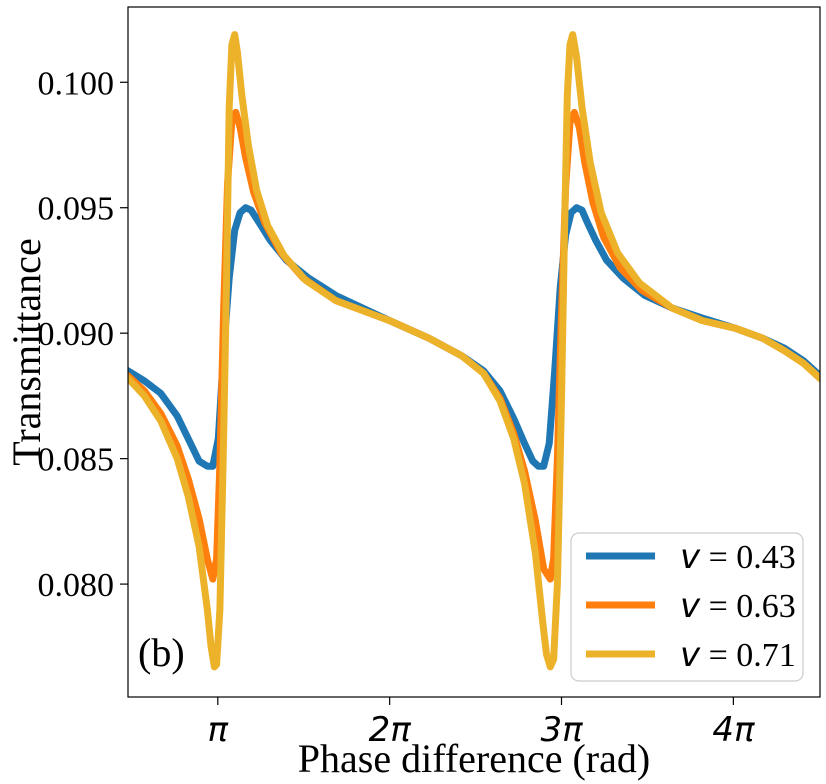 The height and width of the screenshot is (784, 826). I want to click on y-tick-label-3: 0.095, so click(76, 209).